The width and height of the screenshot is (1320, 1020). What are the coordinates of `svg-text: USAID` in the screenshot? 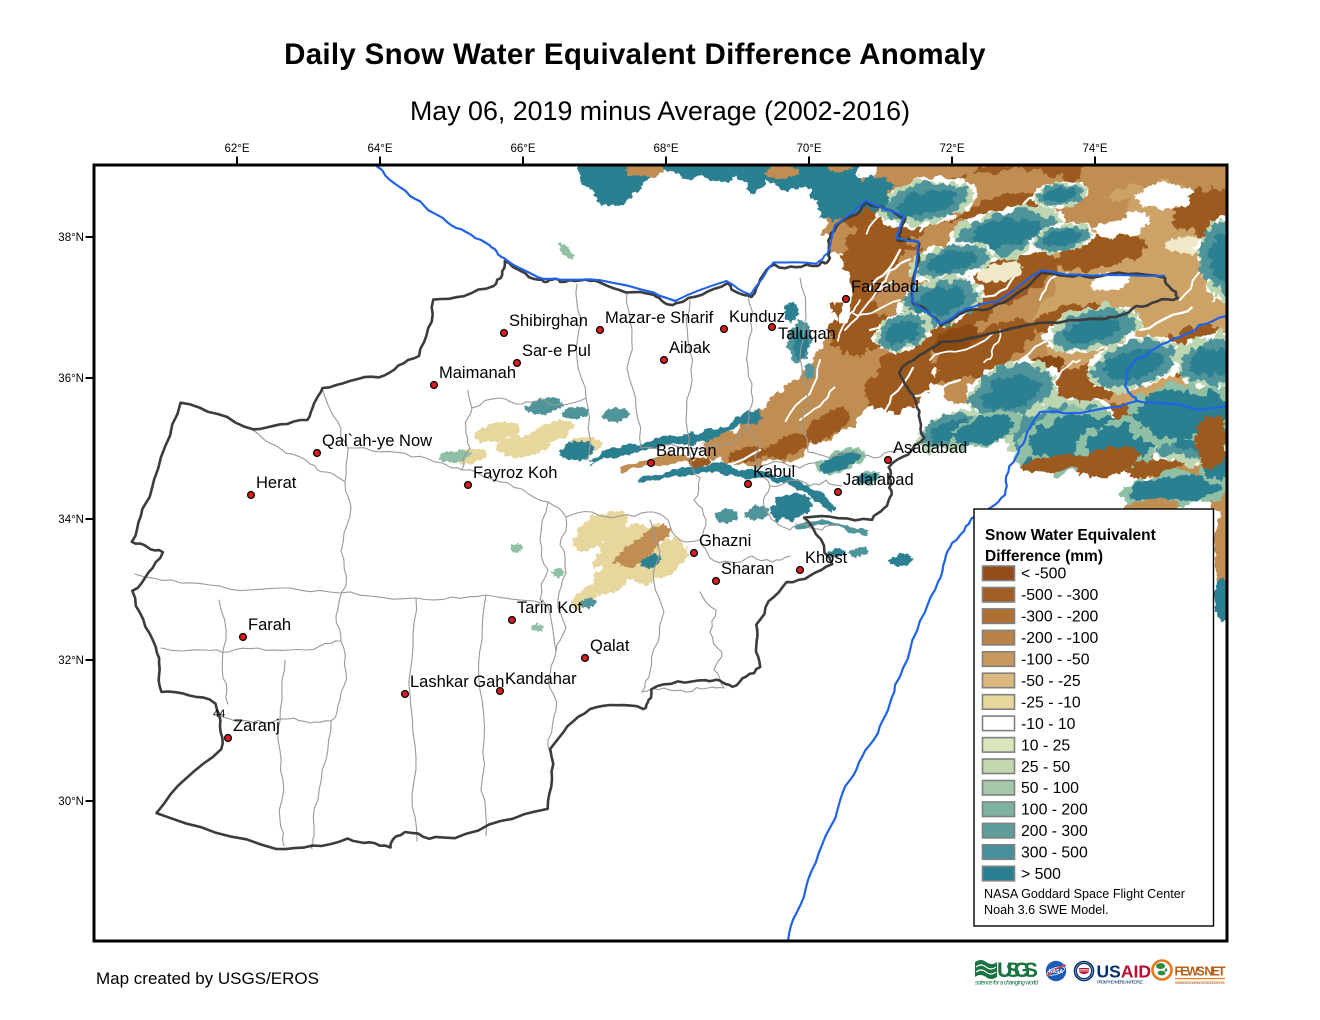 It's located at (1124, 972).